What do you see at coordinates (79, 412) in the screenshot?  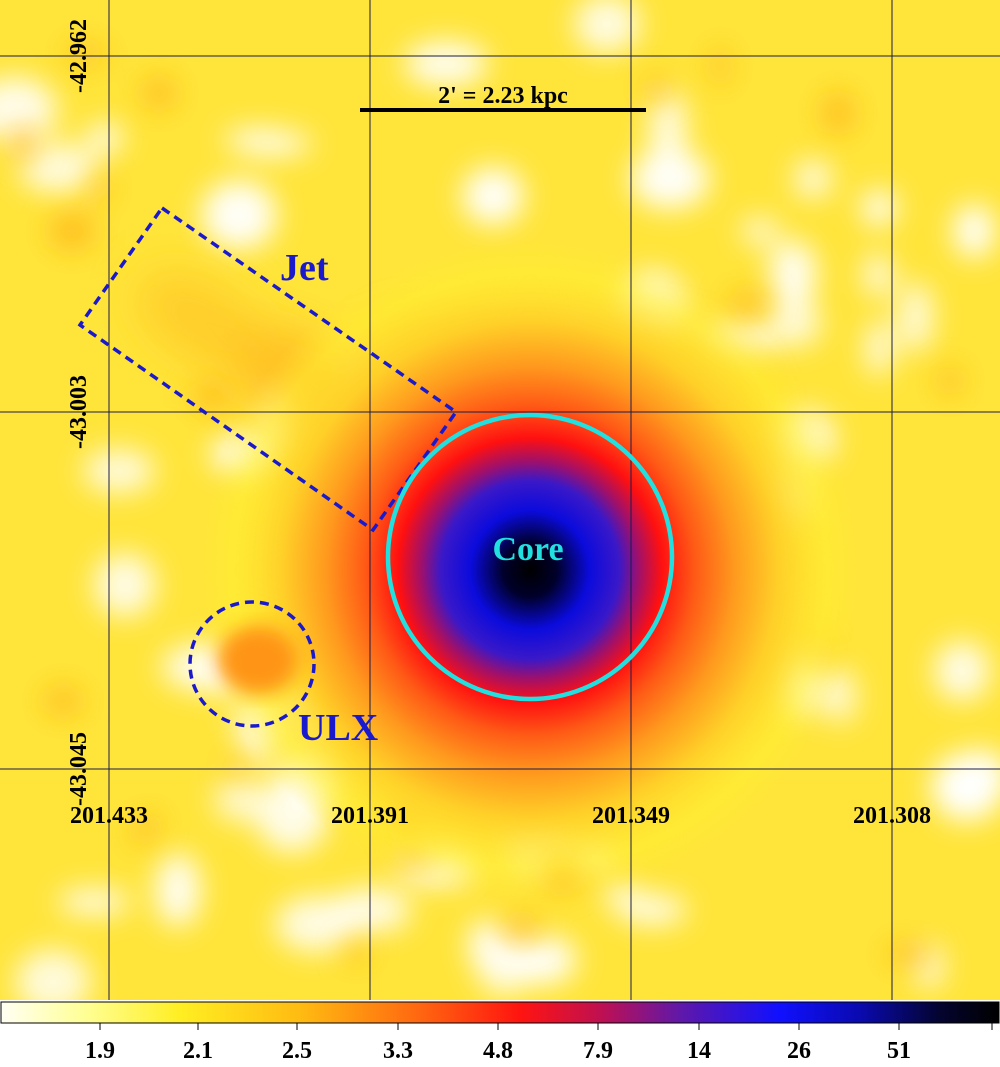 I see `dec-tick-label: -43.003` at bounding box center [79, 412].